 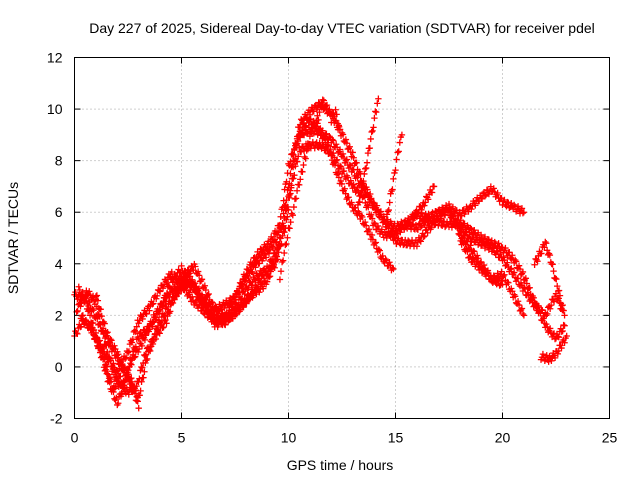 I want to click on data-series, so click(x=553, y=348).